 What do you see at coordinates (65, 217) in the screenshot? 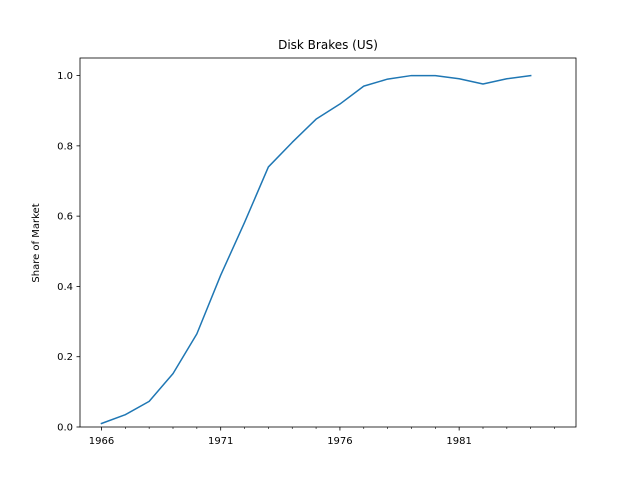
I see `y-tick-label: 0.6` at bounding box center [65, 217].